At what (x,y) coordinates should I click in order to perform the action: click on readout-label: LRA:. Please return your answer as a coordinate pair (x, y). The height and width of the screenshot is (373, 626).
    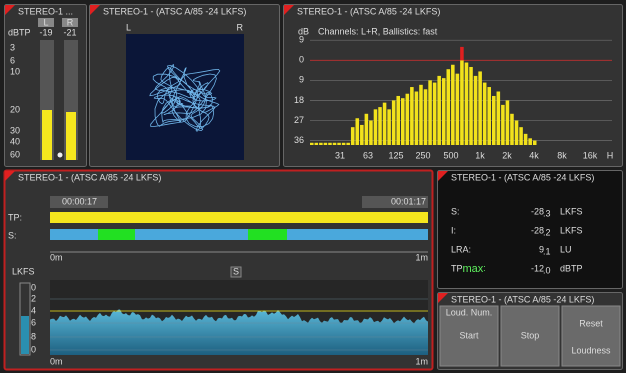
    Looking at the image, I should click on (461, 249).